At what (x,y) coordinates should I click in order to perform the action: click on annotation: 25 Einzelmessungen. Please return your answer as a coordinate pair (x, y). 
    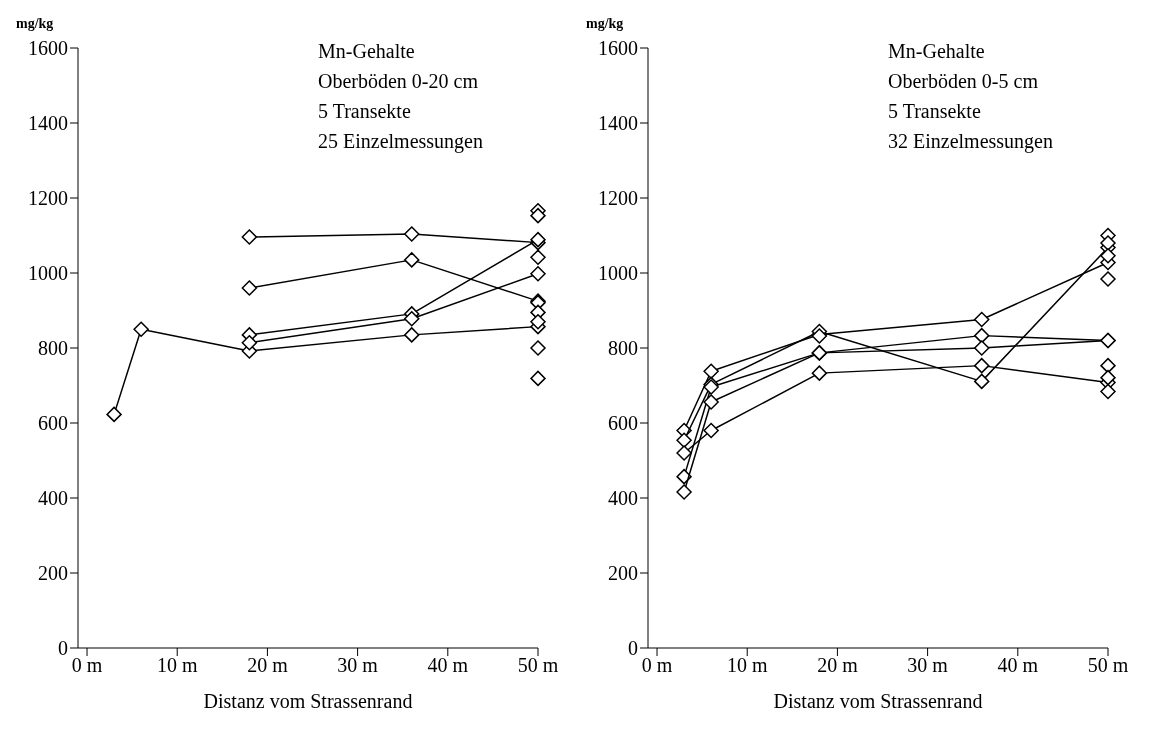
    Looking at the image, I should click on (400, 142).